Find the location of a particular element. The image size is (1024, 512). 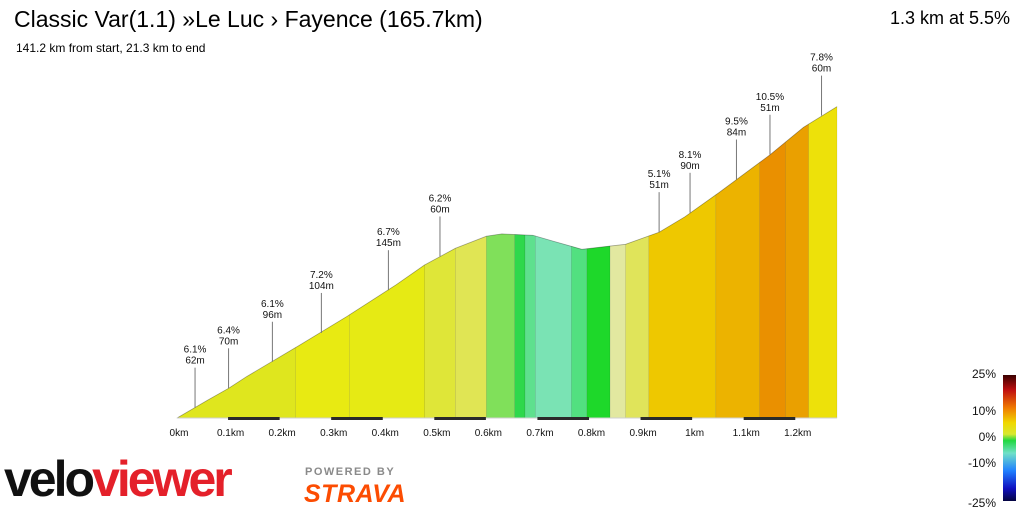

annotation-distance: 104m is located at coordinates (321, 286).